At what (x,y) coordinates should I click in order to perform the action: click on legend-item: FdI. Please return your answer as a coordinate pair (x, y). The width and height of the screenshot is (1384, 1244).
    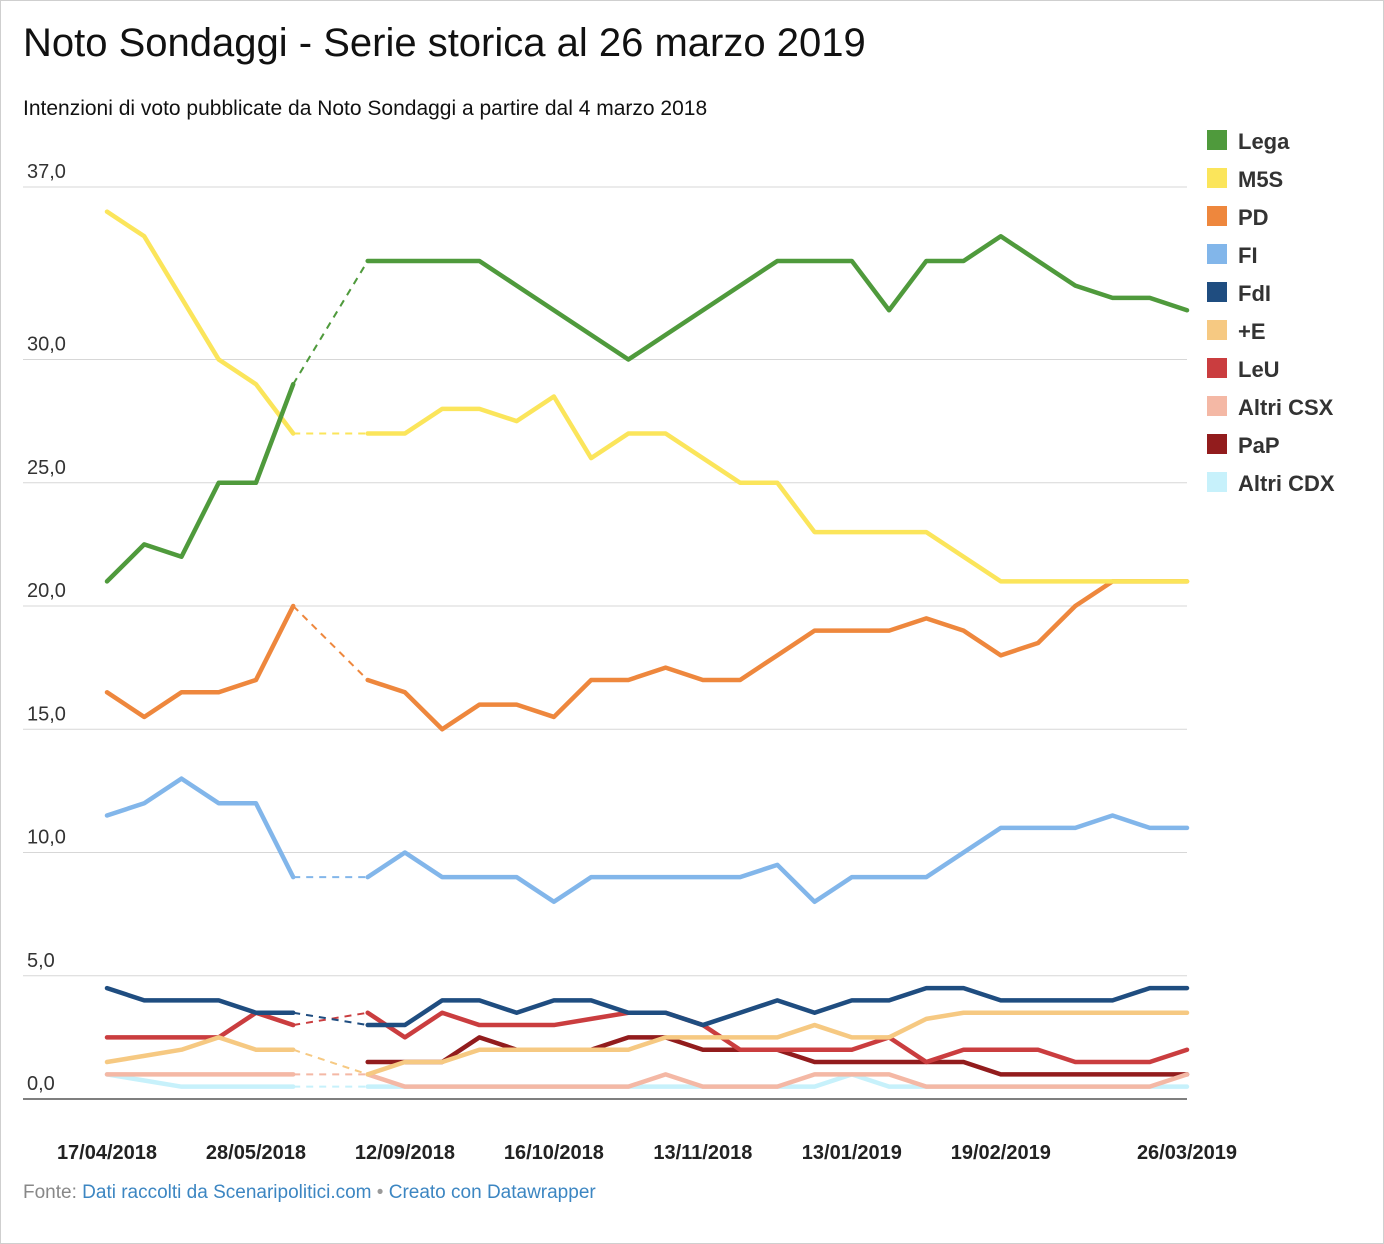
    Looking at the image, I should click on (1239, 293).